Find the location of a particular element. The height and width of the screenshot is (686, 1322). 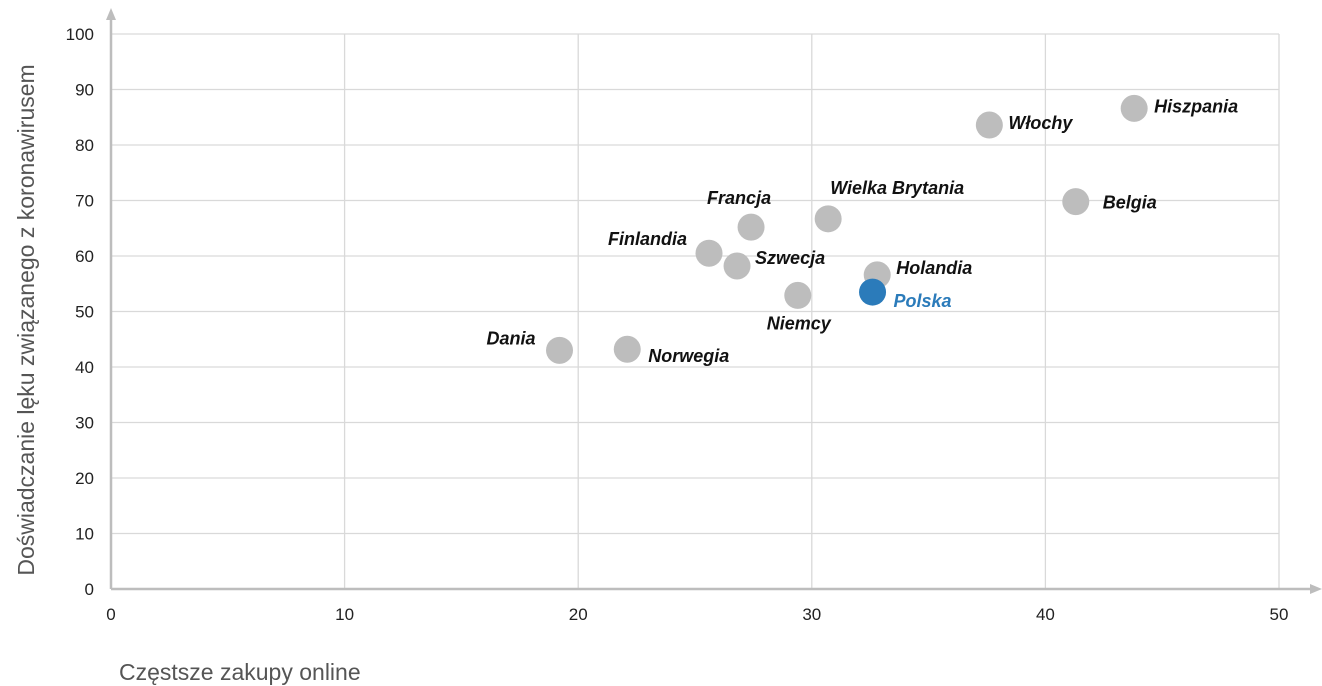

point-label: Holandia is located at coordinates (934, 268).